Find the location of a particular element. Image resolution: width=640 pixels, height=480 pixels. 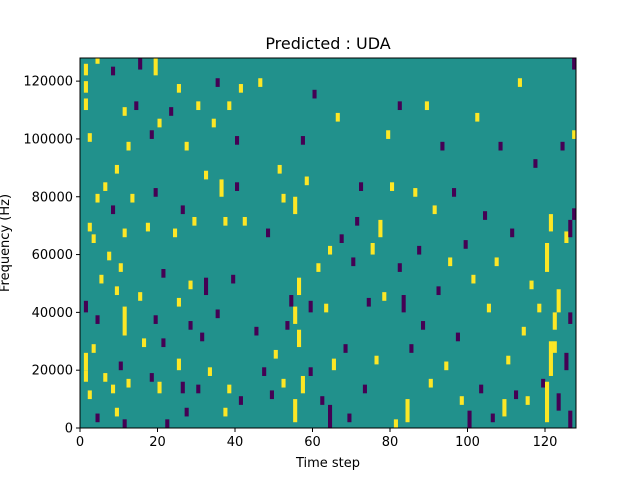

x-tick-label: 40 is located at coordinates (235, 442).